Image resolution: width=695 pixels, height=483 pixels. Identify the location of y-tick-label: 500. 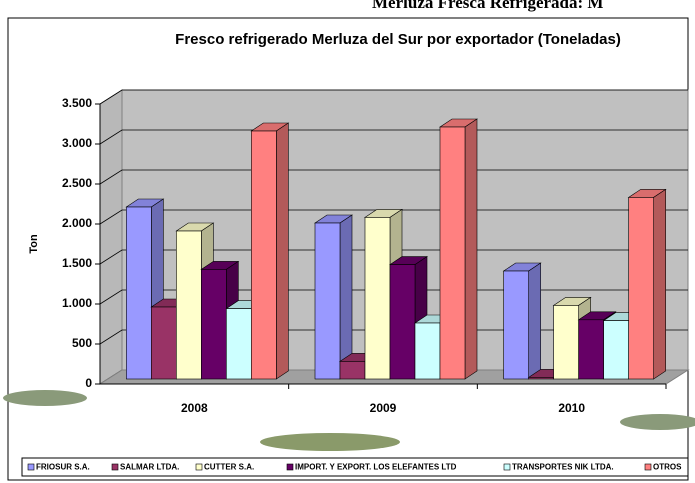
(82, 343).